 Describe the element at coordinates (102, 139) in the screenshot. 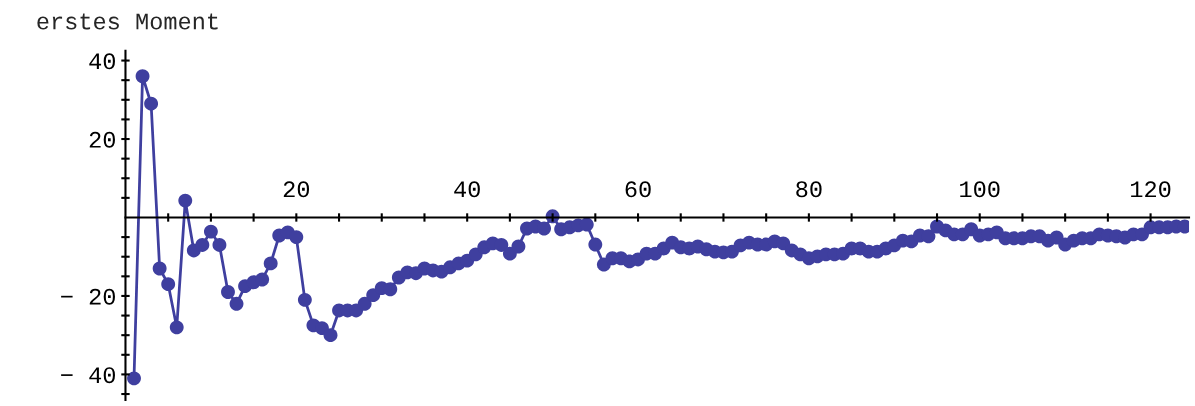

I see `y-tick-label: 20` at that location.